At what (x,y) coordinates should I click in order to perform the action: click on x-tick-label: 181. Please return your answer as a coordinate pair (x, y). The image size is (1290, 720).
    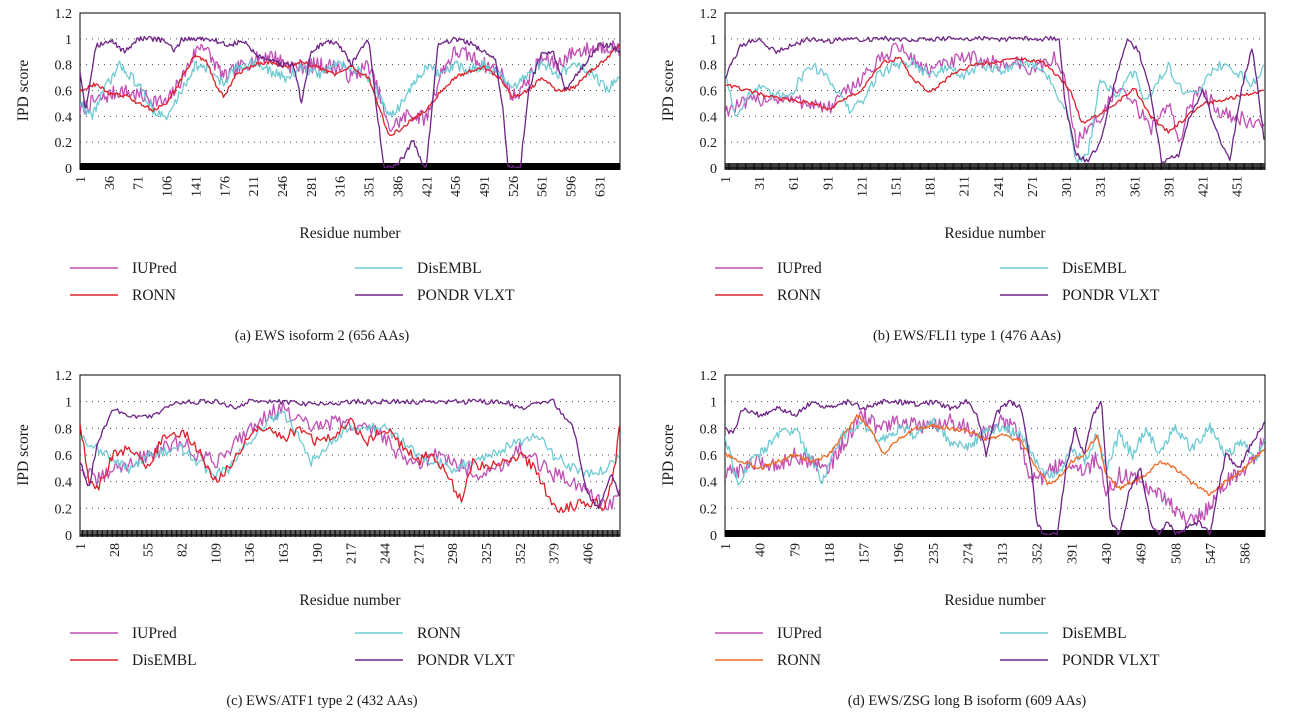
    Looking at the image, I should click on (931, 186).